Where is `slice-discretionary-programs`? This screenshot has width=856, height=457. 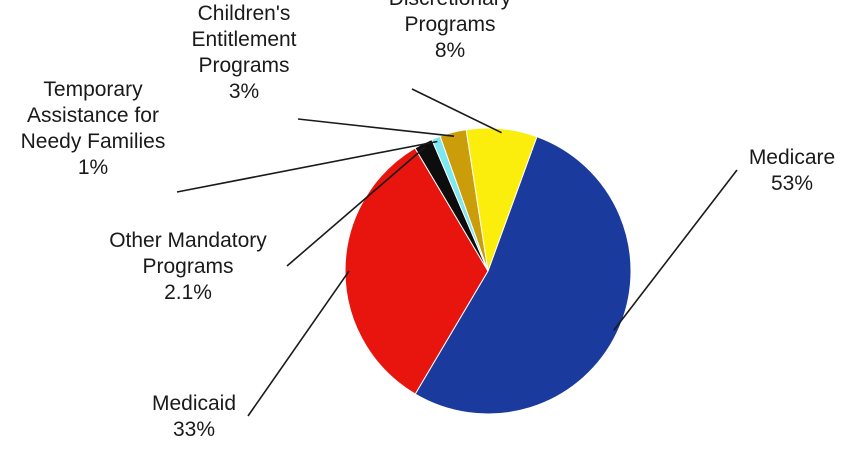 slice-discretionary-programs is located at coordinates (501, 199).